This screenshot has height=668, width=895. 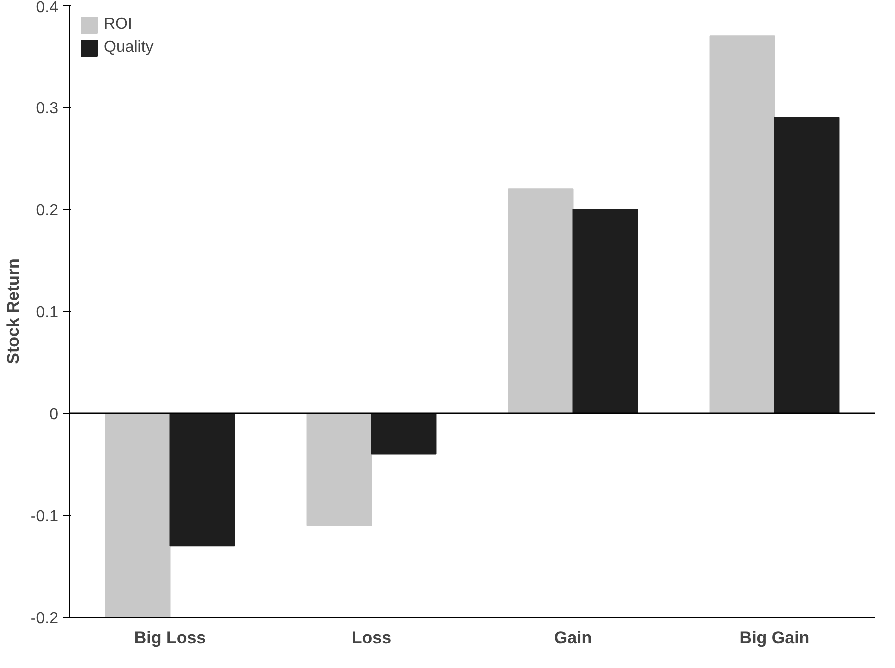 I want to click on y-tick-label: -0.2, so click(x=44, y=619).